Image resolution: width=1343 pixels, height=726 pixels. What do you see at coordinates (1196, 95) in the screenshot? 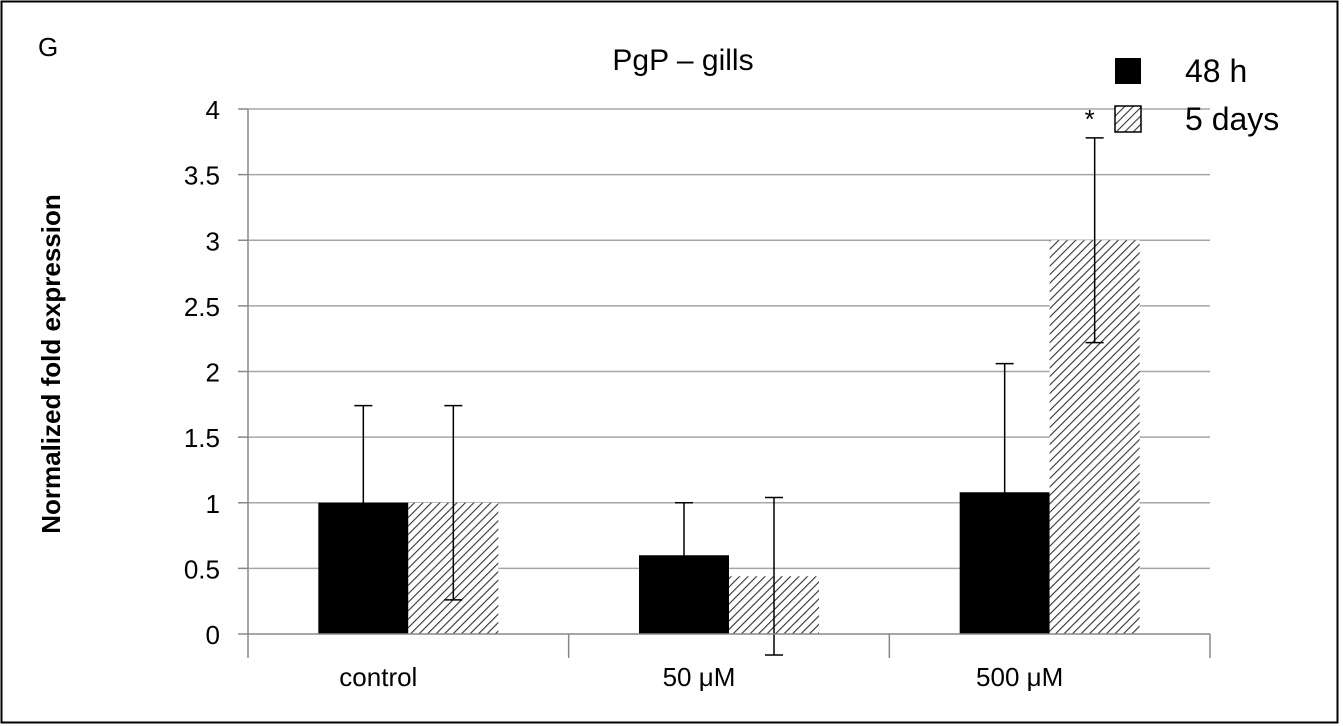
I see `legend: 48 h 5 days` at bounding box center [1196, 95].